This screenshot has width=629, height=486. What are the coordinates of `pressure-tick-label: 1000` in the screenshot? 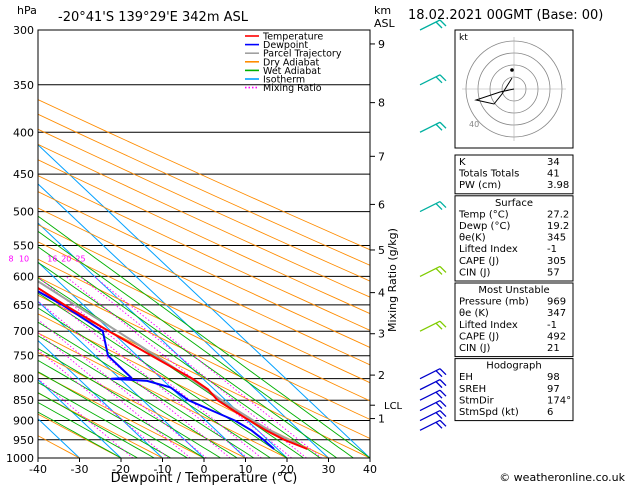 It's located at (20, 458).